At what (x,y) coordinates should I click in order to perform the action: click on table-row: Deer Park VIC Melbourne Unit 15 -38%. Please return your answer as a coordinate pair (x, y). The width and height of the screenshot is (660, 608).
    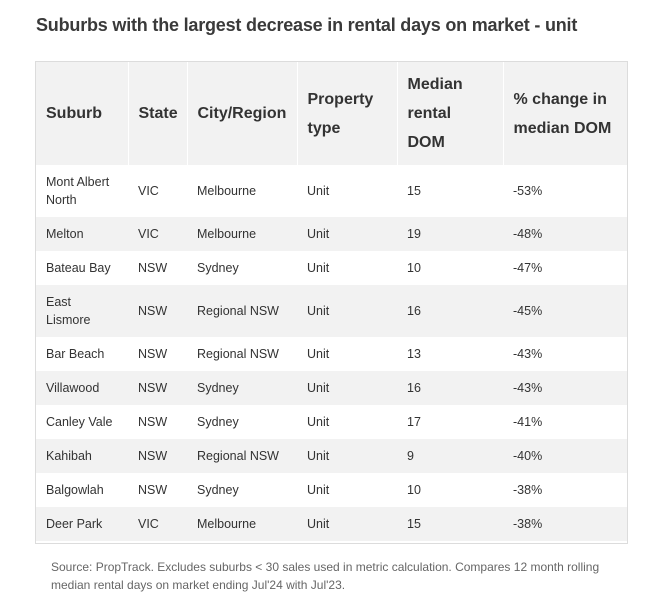
    Looking at the image, I should click on (331, 524).